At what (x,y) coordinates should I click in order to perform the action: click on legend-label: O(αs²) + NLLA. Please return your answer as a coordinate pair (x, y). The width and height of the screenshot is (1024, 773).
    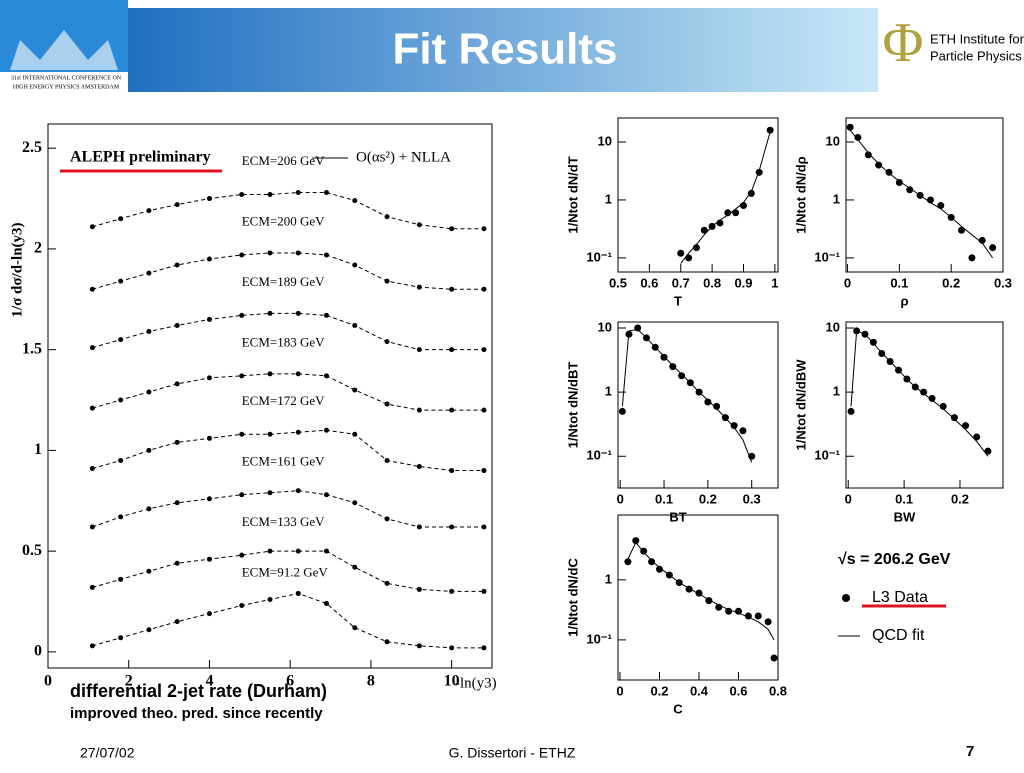
    Looking at the image, I should click on (403, 157).